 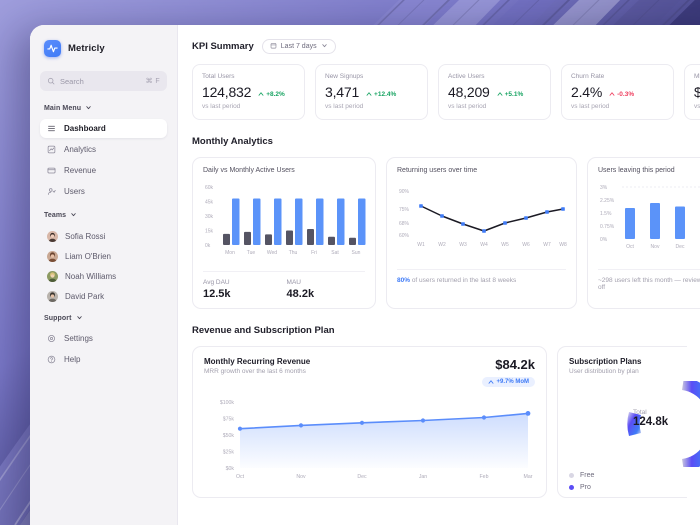 What do you see at coordinates (103, 207) in the screenshot?
I see `spacer` at bounding box center [103, 207].